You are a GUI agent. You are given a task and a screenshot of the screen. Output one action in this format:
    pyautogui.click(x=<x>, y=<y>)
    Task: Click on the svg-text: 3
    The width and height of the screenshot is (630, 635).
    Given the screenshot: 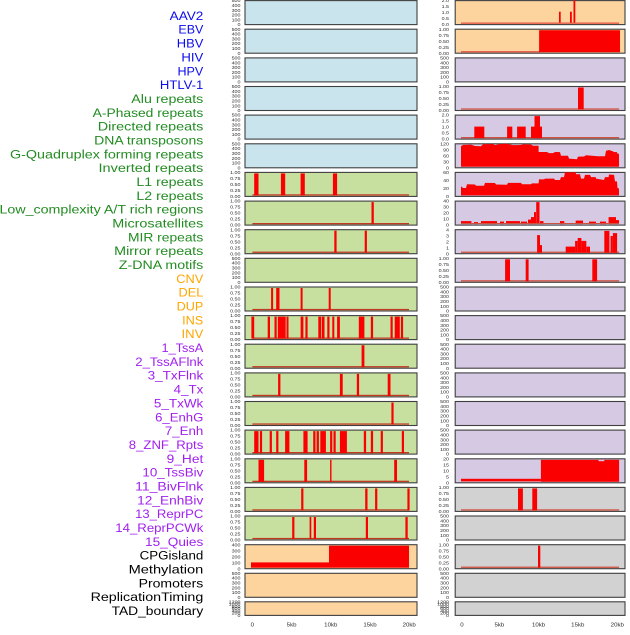 What is the action you would take?
    pyautogui.click(x=448, y=235)
    